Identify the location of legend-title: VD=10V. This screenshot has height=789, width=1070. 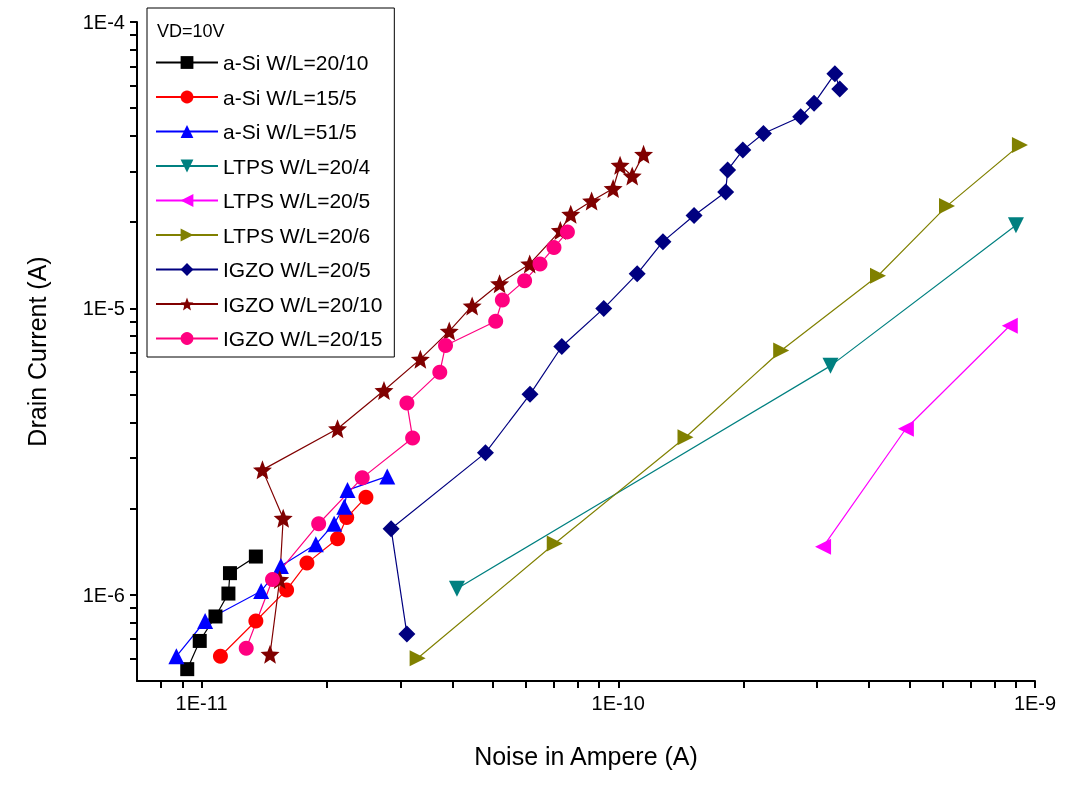
(191, 31).